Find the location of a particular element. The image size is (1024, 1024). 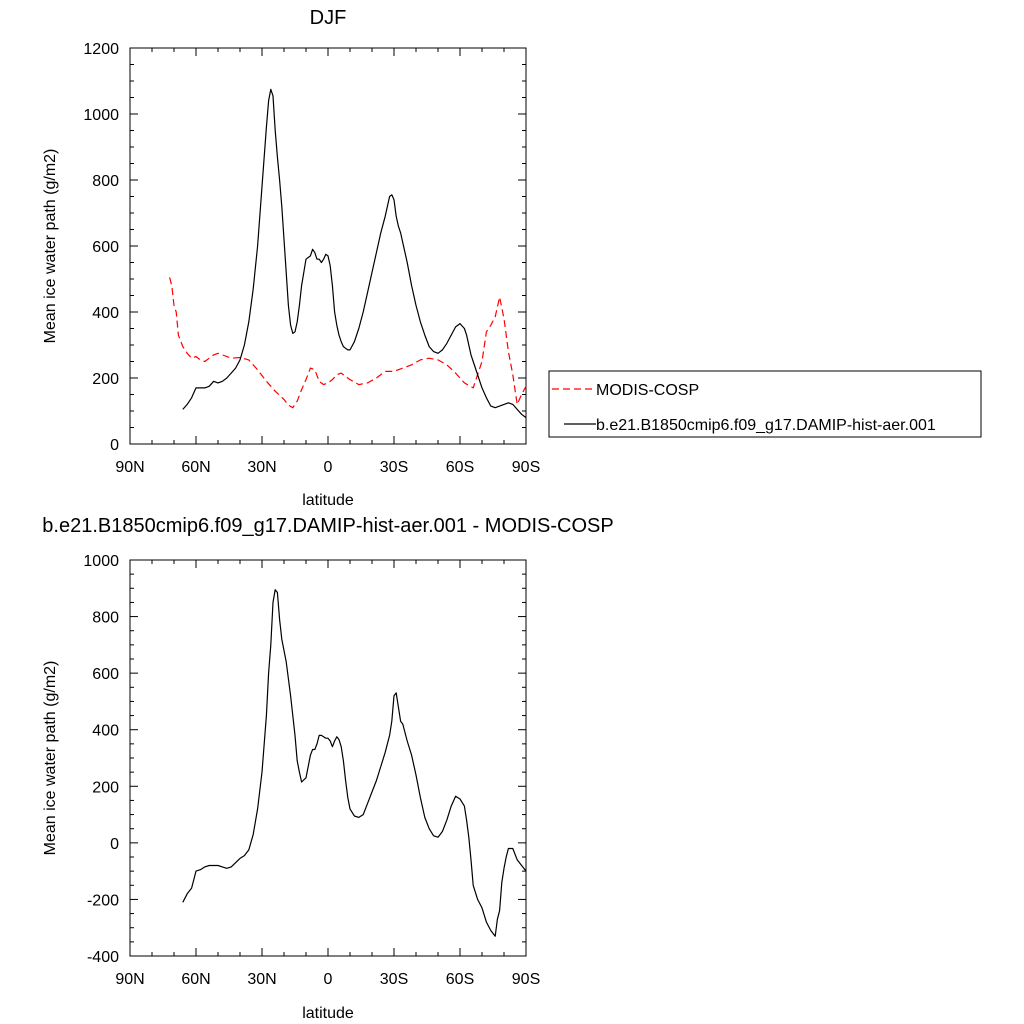

series-line-difference is located at coordinates (354, 763).